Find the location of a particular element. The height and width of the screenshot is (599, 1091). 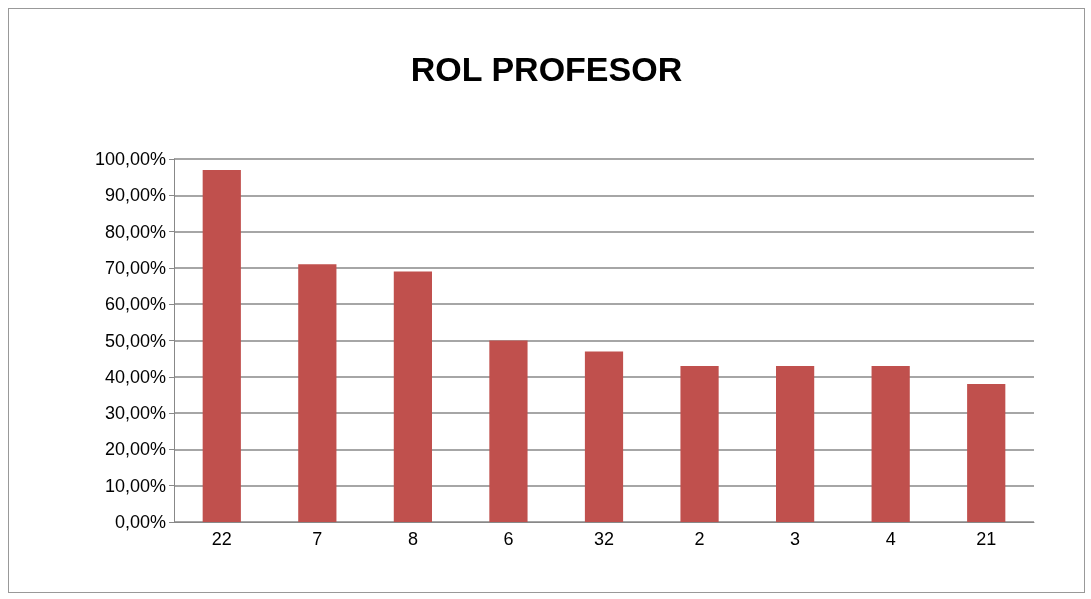

y-tick-label: 80,00% is located at coordinates (135, 231).